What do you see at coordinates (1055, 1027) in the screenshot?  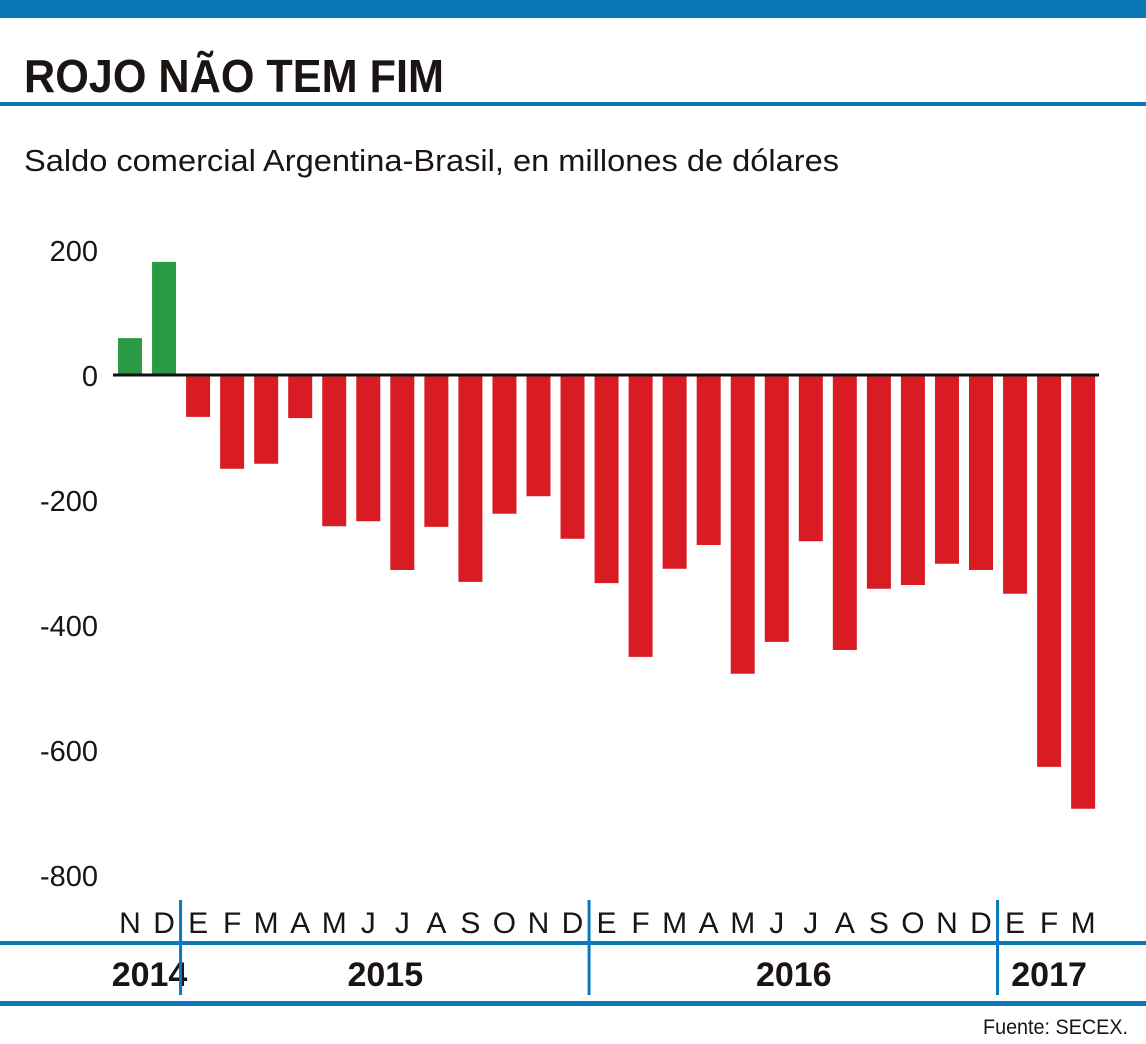 I see `source-note: Fuente: SECEX.` at bounding box center [1055, 1027].